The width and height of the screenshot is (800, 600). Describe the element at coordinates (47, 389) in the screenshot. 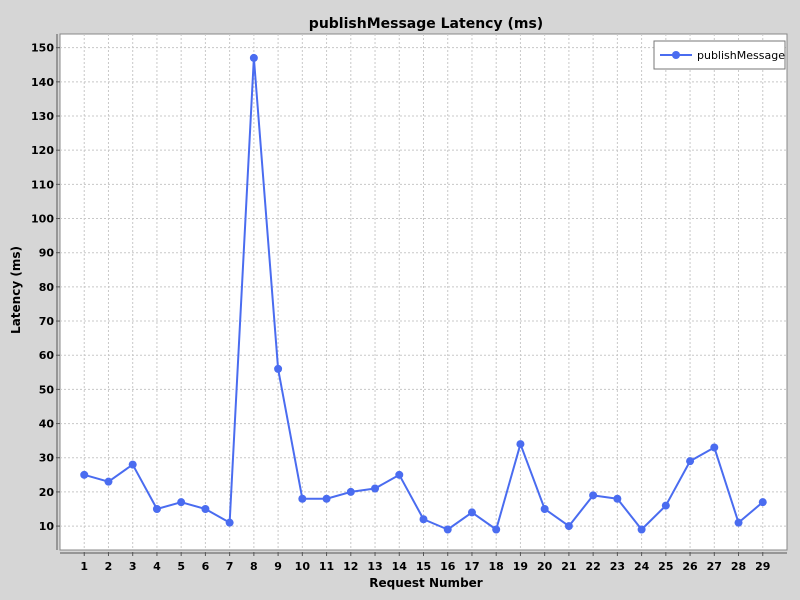

I see `y-tick-label: 50` at that location.